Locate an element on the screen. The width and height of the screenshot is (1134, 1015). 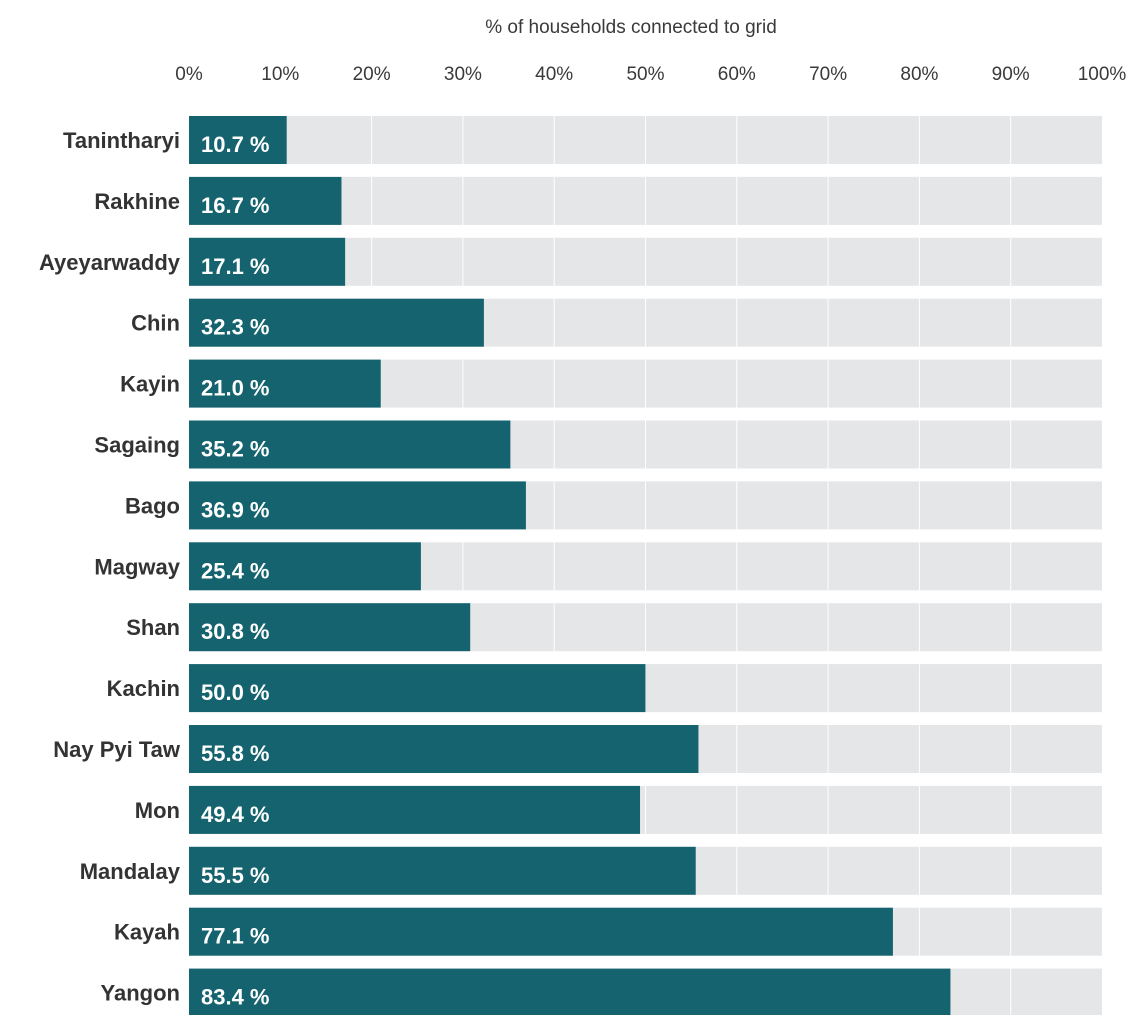
value-label: 17.1 % is located at coordinates (235, 266).